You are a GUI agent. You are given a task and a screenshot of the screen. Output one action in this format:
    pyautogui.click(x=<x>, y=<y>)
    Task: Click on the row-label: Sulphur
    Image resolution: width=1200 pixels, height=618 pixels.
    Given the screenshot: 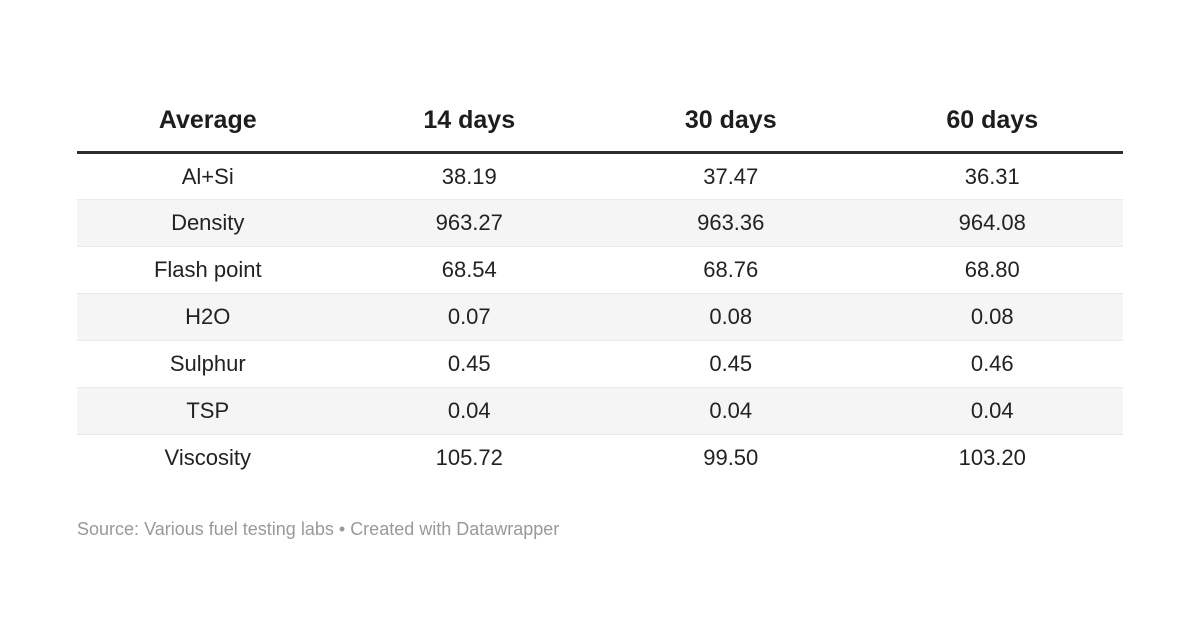 What is the action you would take?
    pyautogui.click(x=208, y=364)
    